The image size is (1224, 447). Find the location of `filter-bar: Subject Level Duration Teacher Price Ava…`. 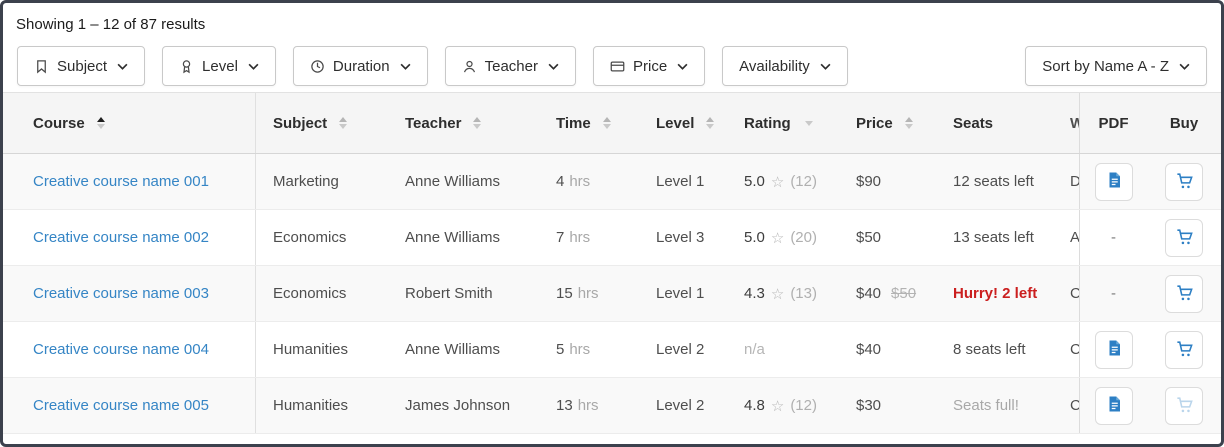

filter-bar: Subject Level Duration Teacher Price Ava… is located at coordinates (612, 66).